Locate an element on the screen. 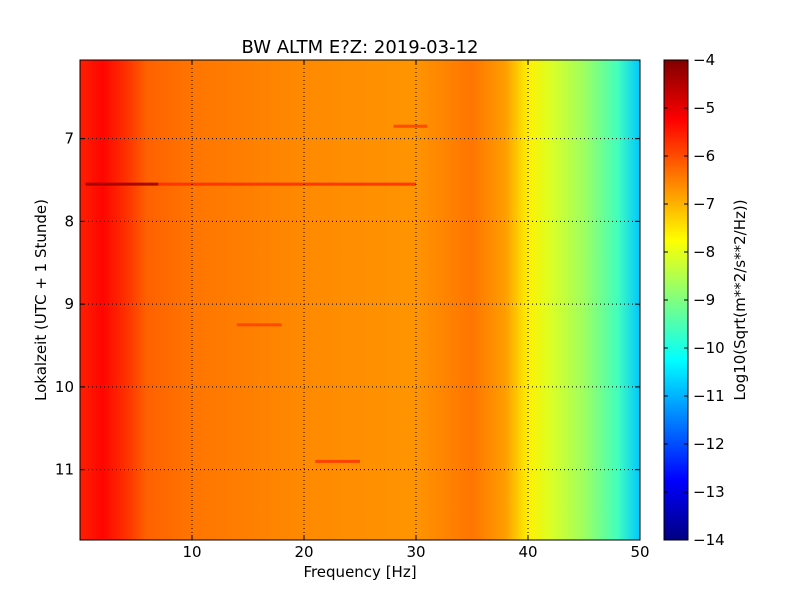 Image resolution: width=800 pixels, height=600 pixels. y-tick-label: 9 is located at coordinates (69, 304).